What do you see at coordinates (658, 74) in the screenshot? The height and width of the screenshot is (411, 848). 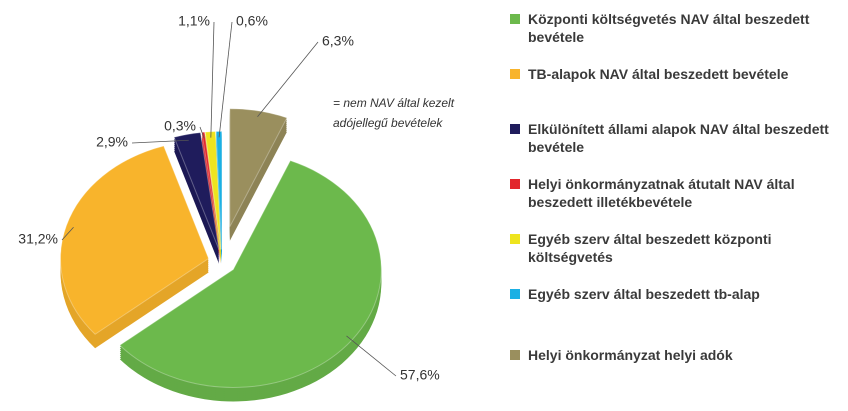 I see `legend-label: TB-alapok NAV által beszedett bevétele` at bounding box center [658, 74].